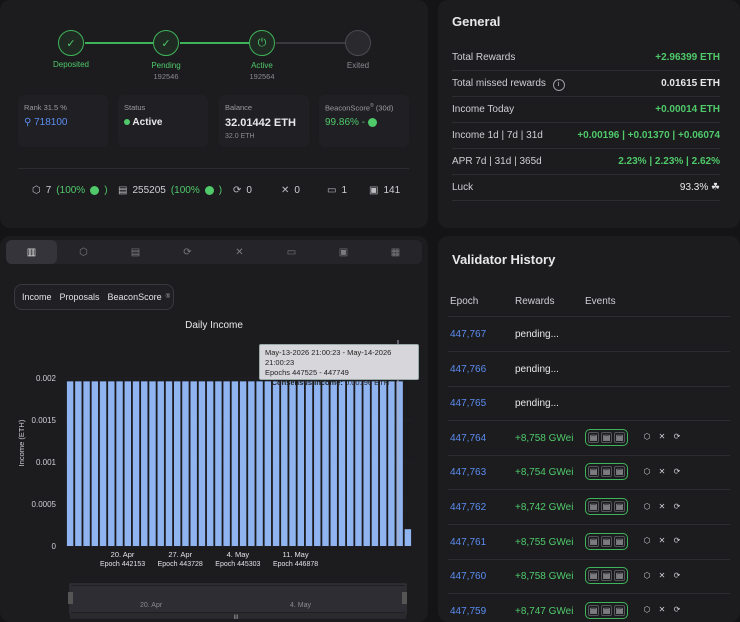 The image size is (740, 622). I want to click on count-withdrawals: ▭ 1, so click(337, 190).